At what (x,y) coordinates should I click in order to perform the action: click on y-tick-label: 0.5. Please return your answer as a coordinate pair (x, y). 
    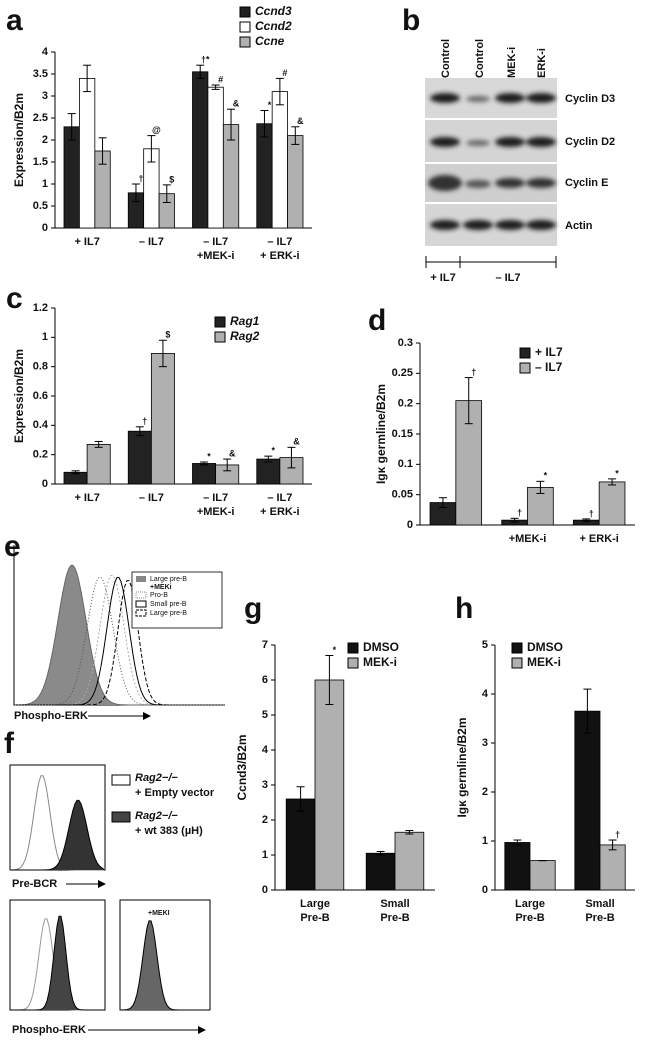
    Looking at the image, I should click on (40, 206).